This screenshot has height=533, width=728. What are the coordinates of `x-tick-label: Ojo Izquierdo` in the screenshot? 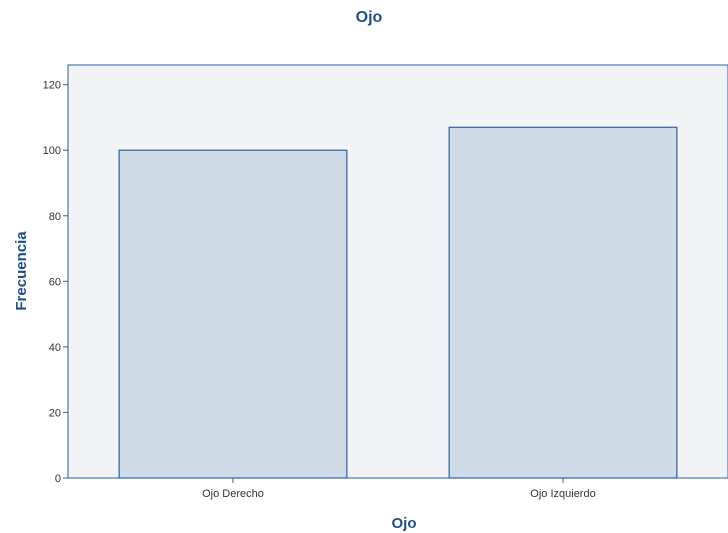 It's located at (562, 494).